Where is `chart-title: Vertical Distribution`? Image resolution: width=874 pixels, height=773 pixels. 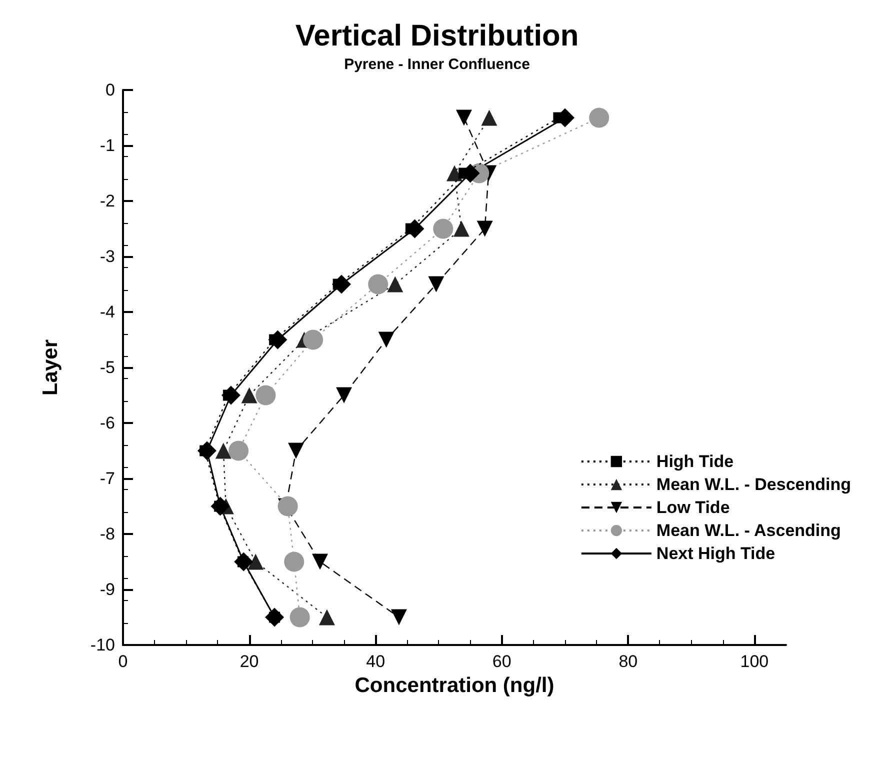
chart-title: Vertical Distribution is located at coordinates (437, 36).